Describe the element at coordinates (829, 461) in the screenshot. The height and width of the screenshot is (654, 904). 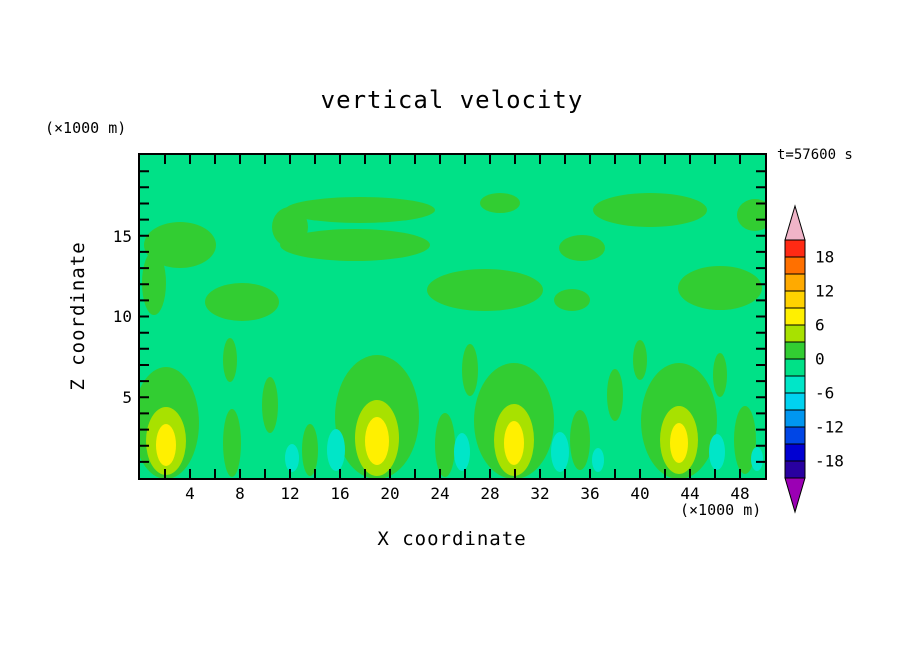
I see `colorbar-label: -18` at that location.